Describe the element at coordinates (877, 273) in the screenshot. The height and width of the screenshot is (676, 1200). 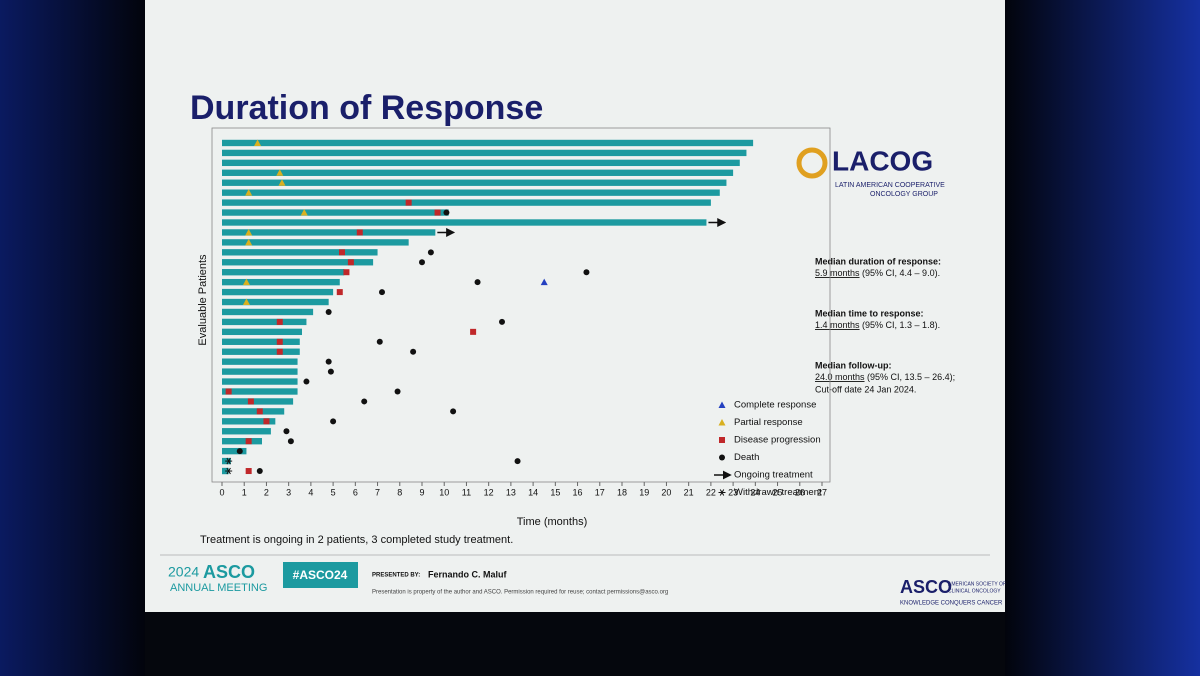
I see `stat-line: 5.9 months (95% CI, 4.4 – 9.0).` at that location.